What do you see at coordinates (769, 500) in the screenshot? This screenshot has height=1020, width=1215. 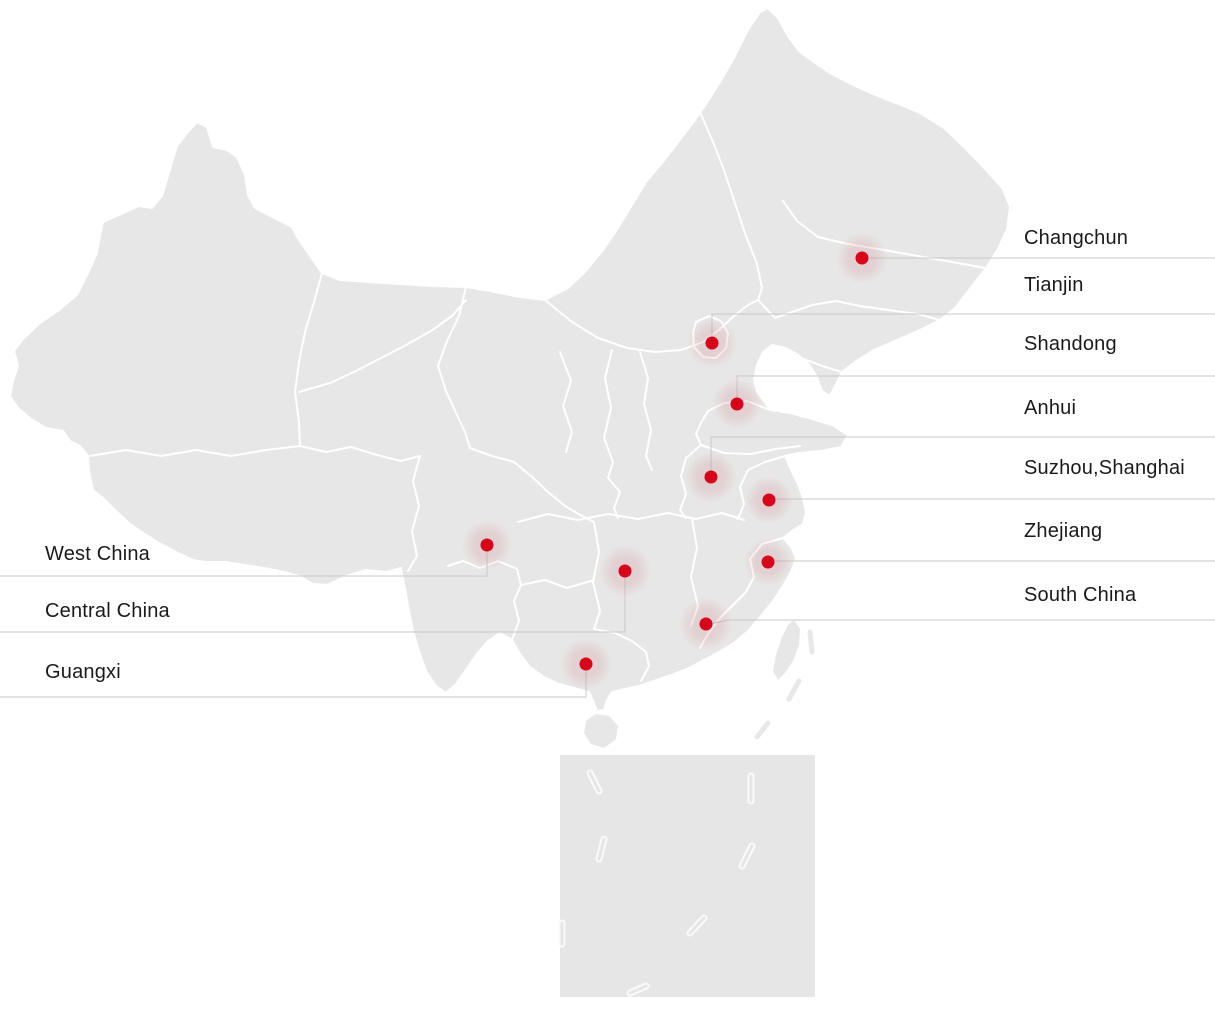 I see `marker-suzhou-shanghai` at bounding box center [769, 500].